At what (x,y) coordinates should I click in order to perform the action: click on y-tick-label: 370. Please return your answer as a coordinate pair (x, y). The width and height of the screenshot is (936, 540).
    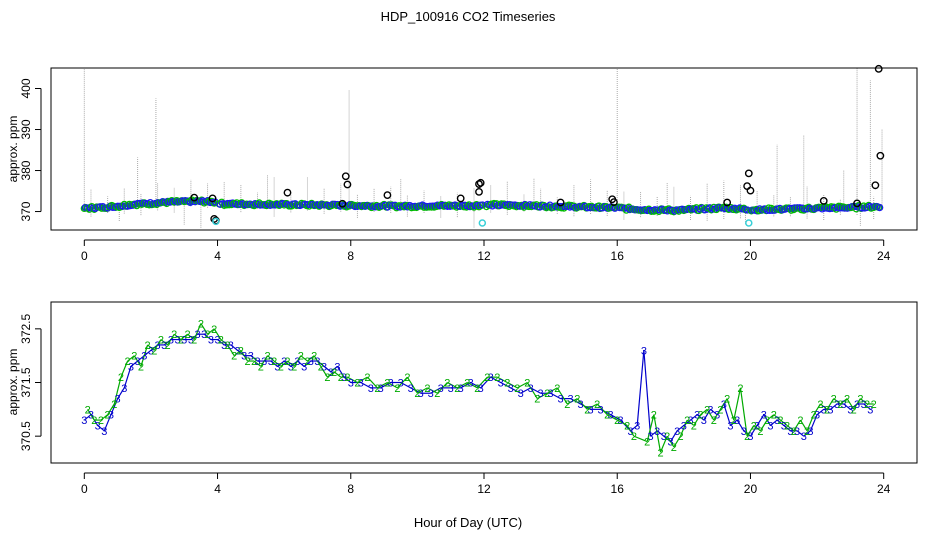
    Looking at the image, I should click on (26, 211).